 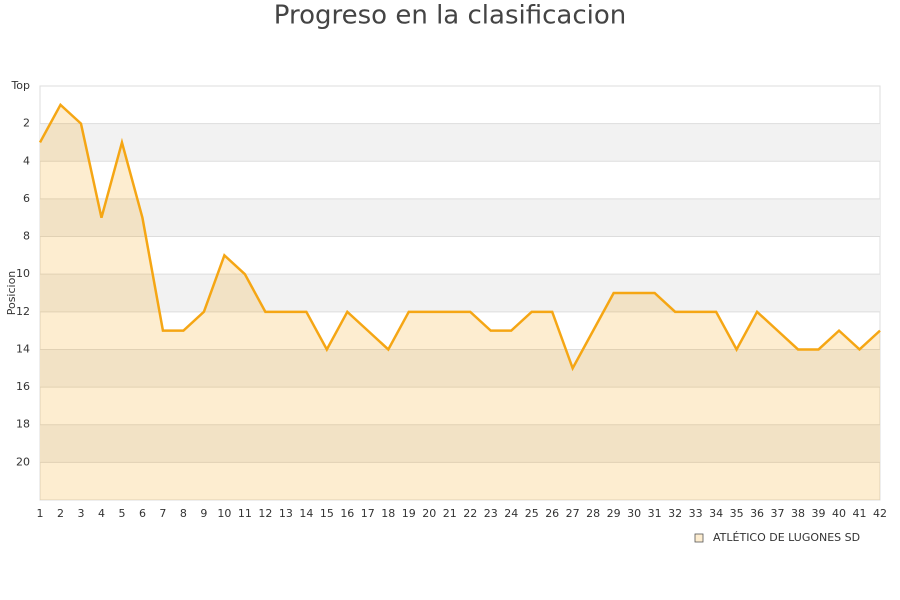 I want to click on y-tick-label: 18, so click(x=23, y=424).